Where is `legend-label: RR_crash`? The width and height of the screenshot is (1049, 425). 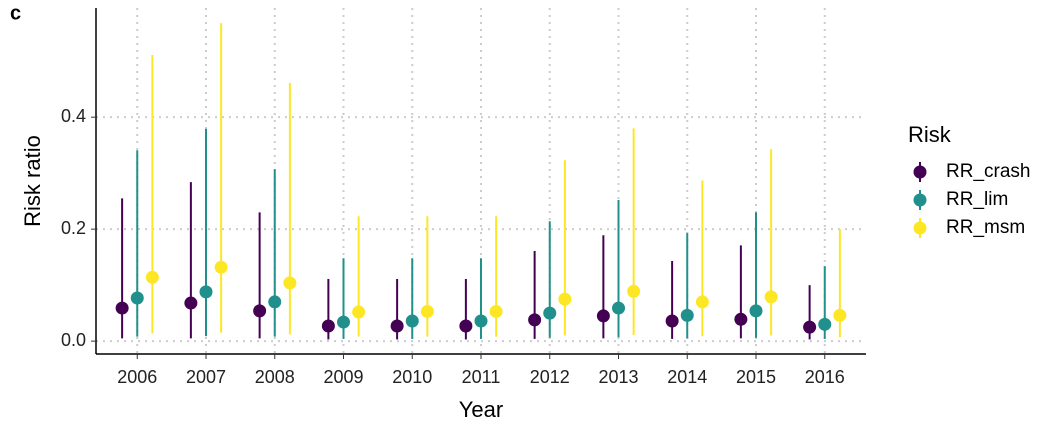 legend-label: RR_crash is located at coordinates (988, 171).